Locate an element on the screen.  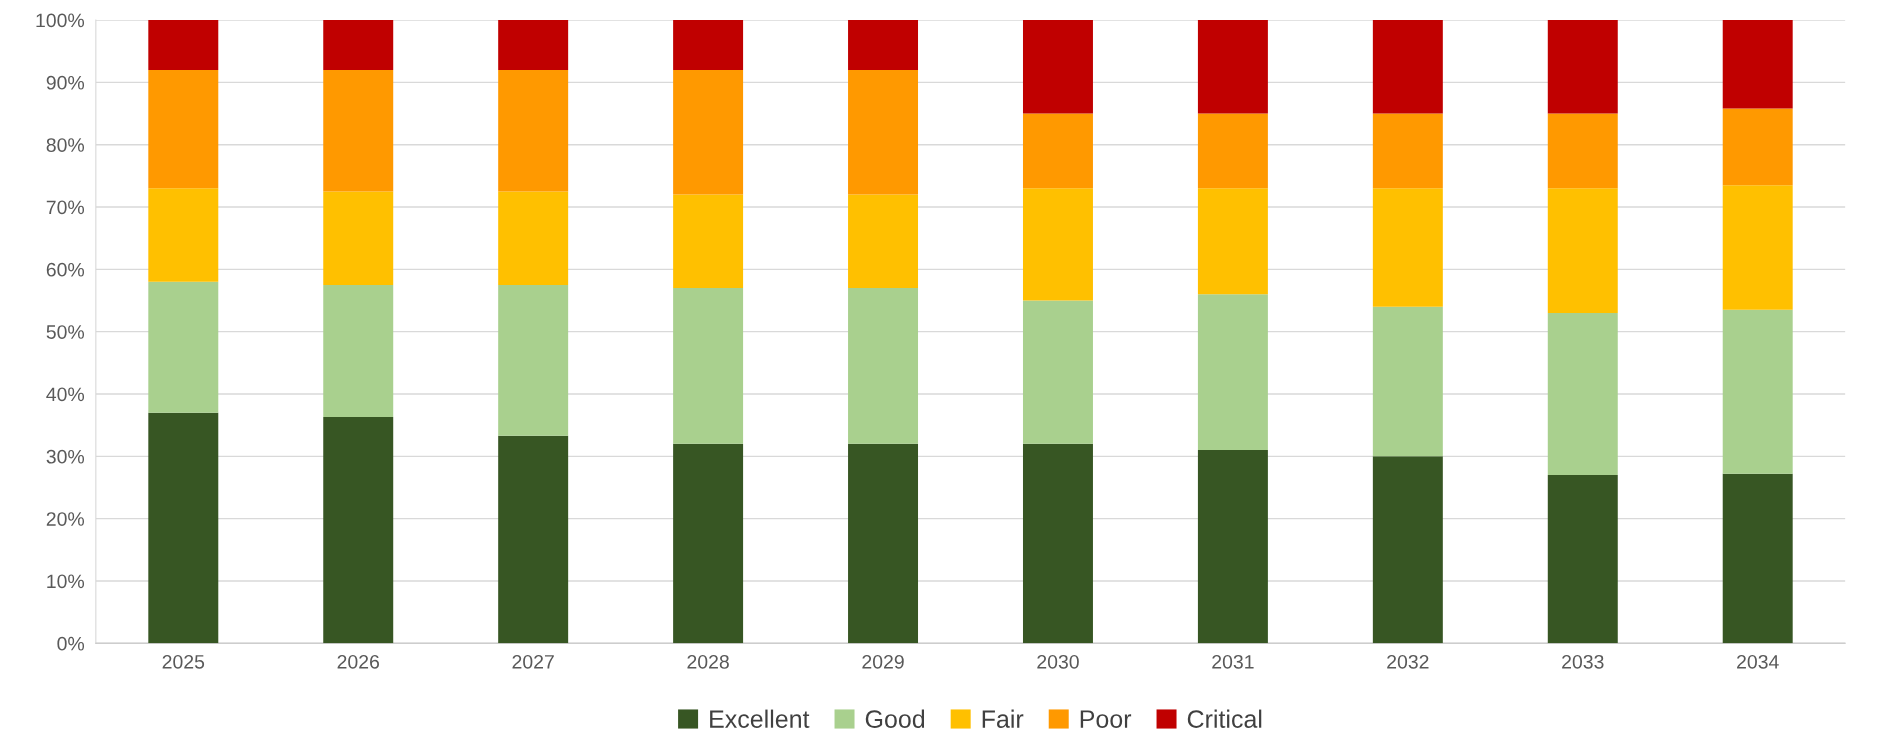
y-tick-label: 50% is located at coordinates (65, 332).